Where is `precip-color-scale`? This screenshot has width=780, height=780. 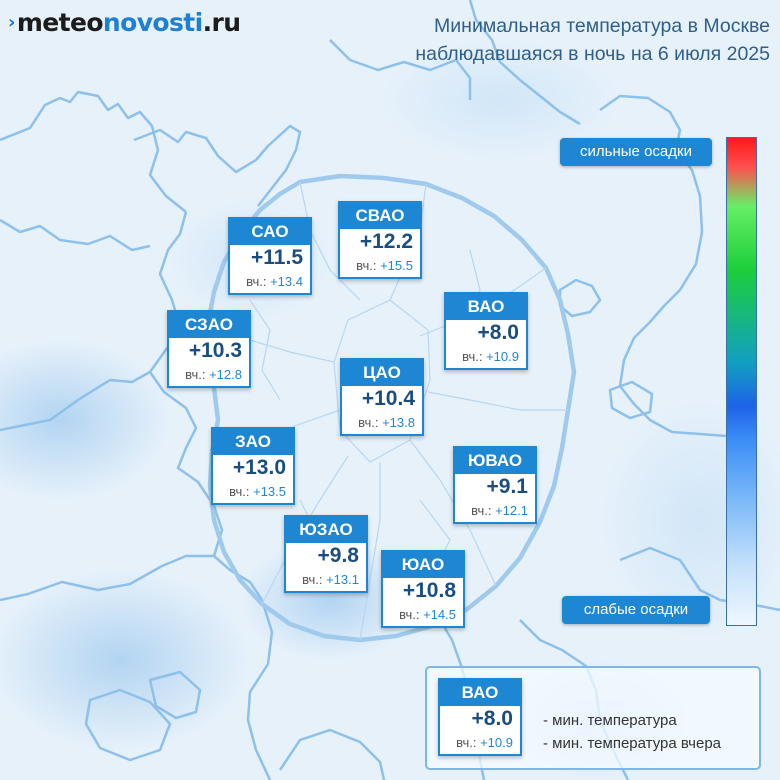 precip-color-scale is located at coordinates (741, 381).